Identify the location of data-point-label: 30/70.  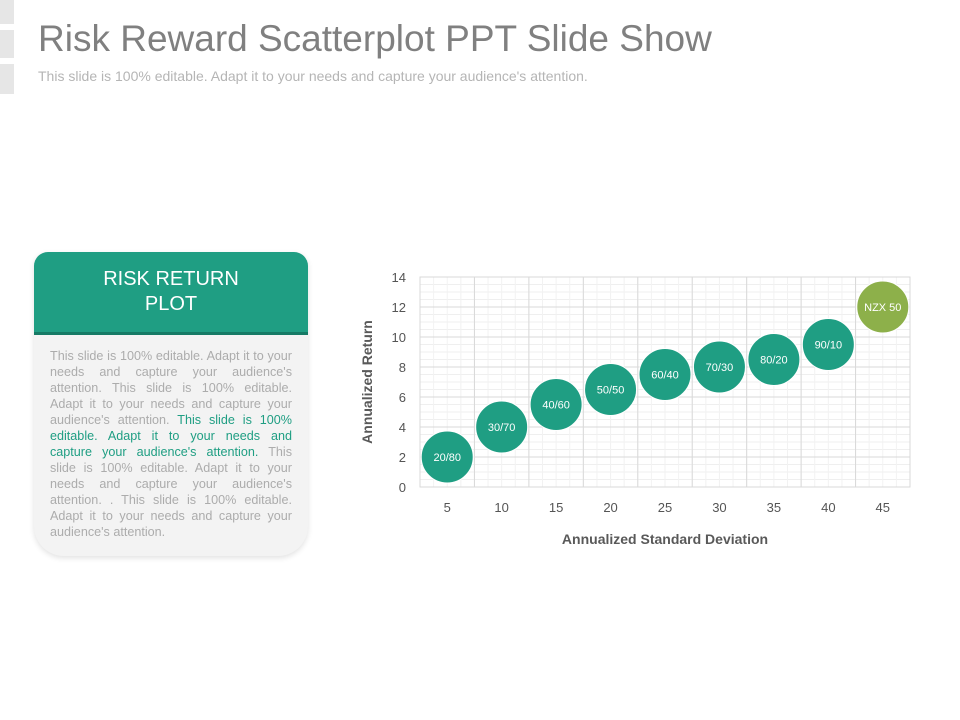
(502, 428).